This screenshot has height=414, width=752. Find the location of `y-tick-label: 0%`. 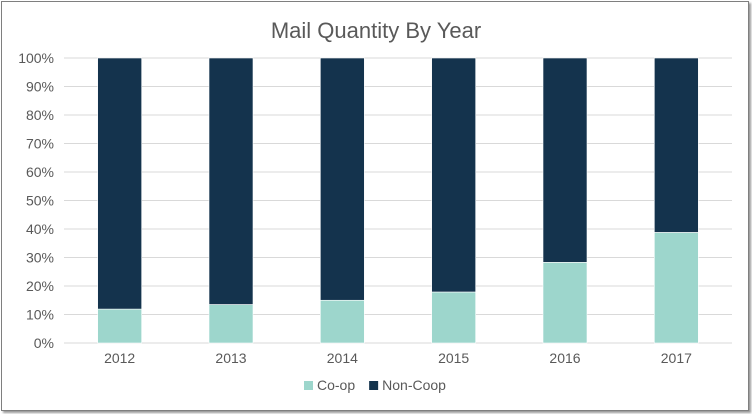

y-tick-label: 0% is located at coordinates (44, 343).